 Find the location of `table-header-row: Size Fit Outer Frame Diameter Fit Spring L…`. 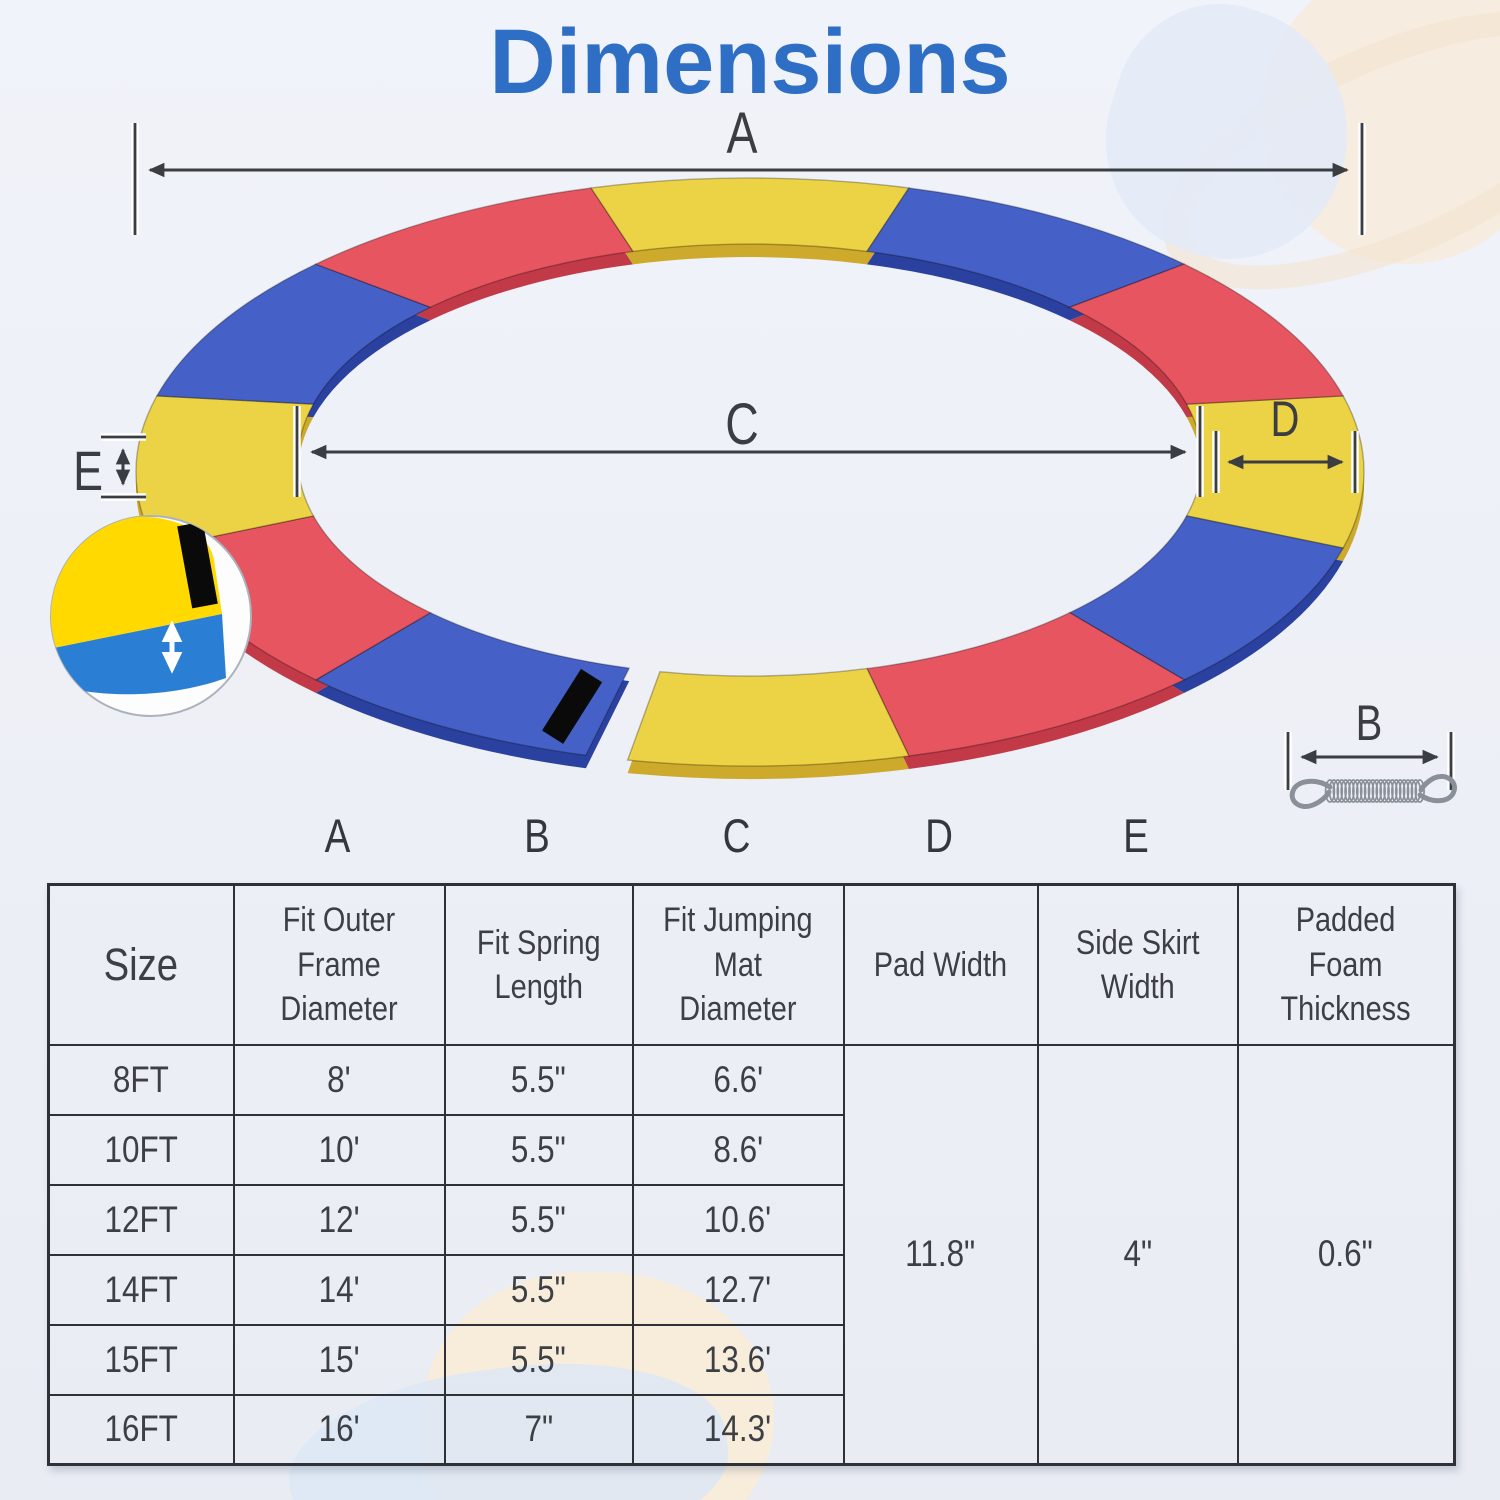

table-header-row: Size Fit Outer Frame Diameter Fit Spring L… is located at coordinates (751, 964).